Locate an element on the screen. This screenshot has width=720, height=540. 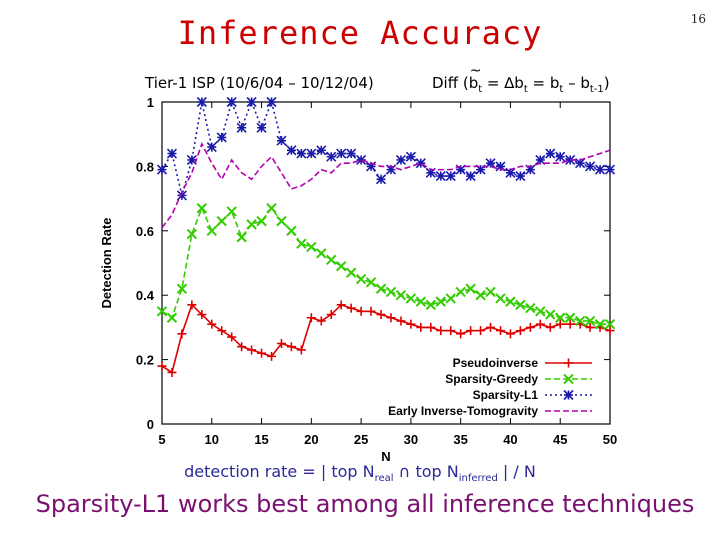
y-tick-label: 0.4 is located at coordinates (145, 295).